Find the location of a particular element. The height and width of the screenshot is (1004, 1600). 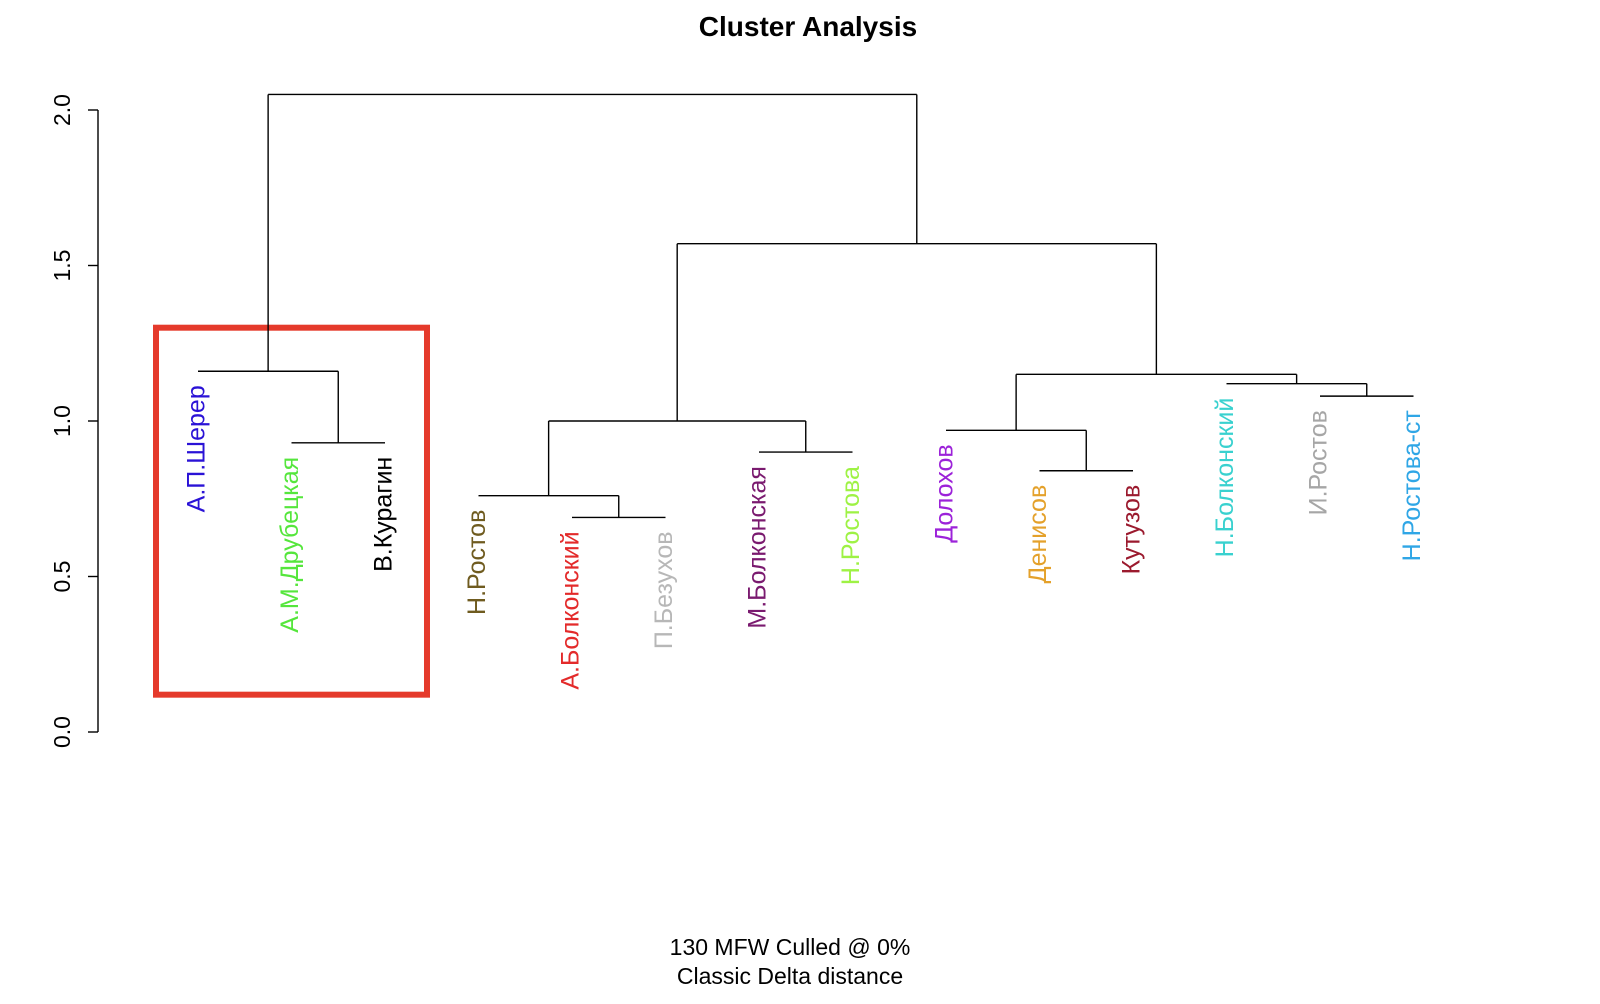

leaf-label: В.Курагин is located at coordinates (384, 514).